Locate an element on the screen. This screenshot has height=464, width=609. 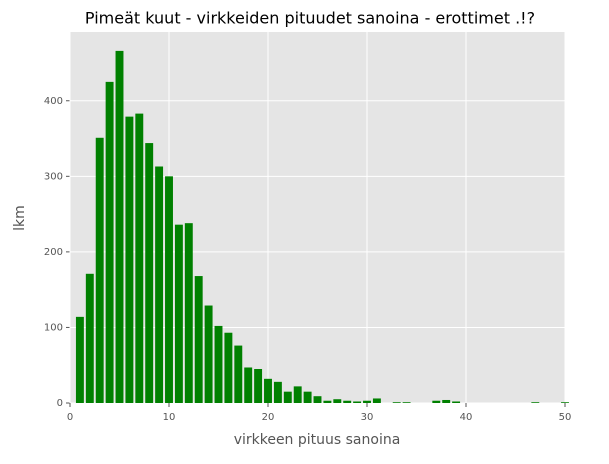
x-axis-label: virkkeen pituus sanoina is located at coordinates (317, 440).